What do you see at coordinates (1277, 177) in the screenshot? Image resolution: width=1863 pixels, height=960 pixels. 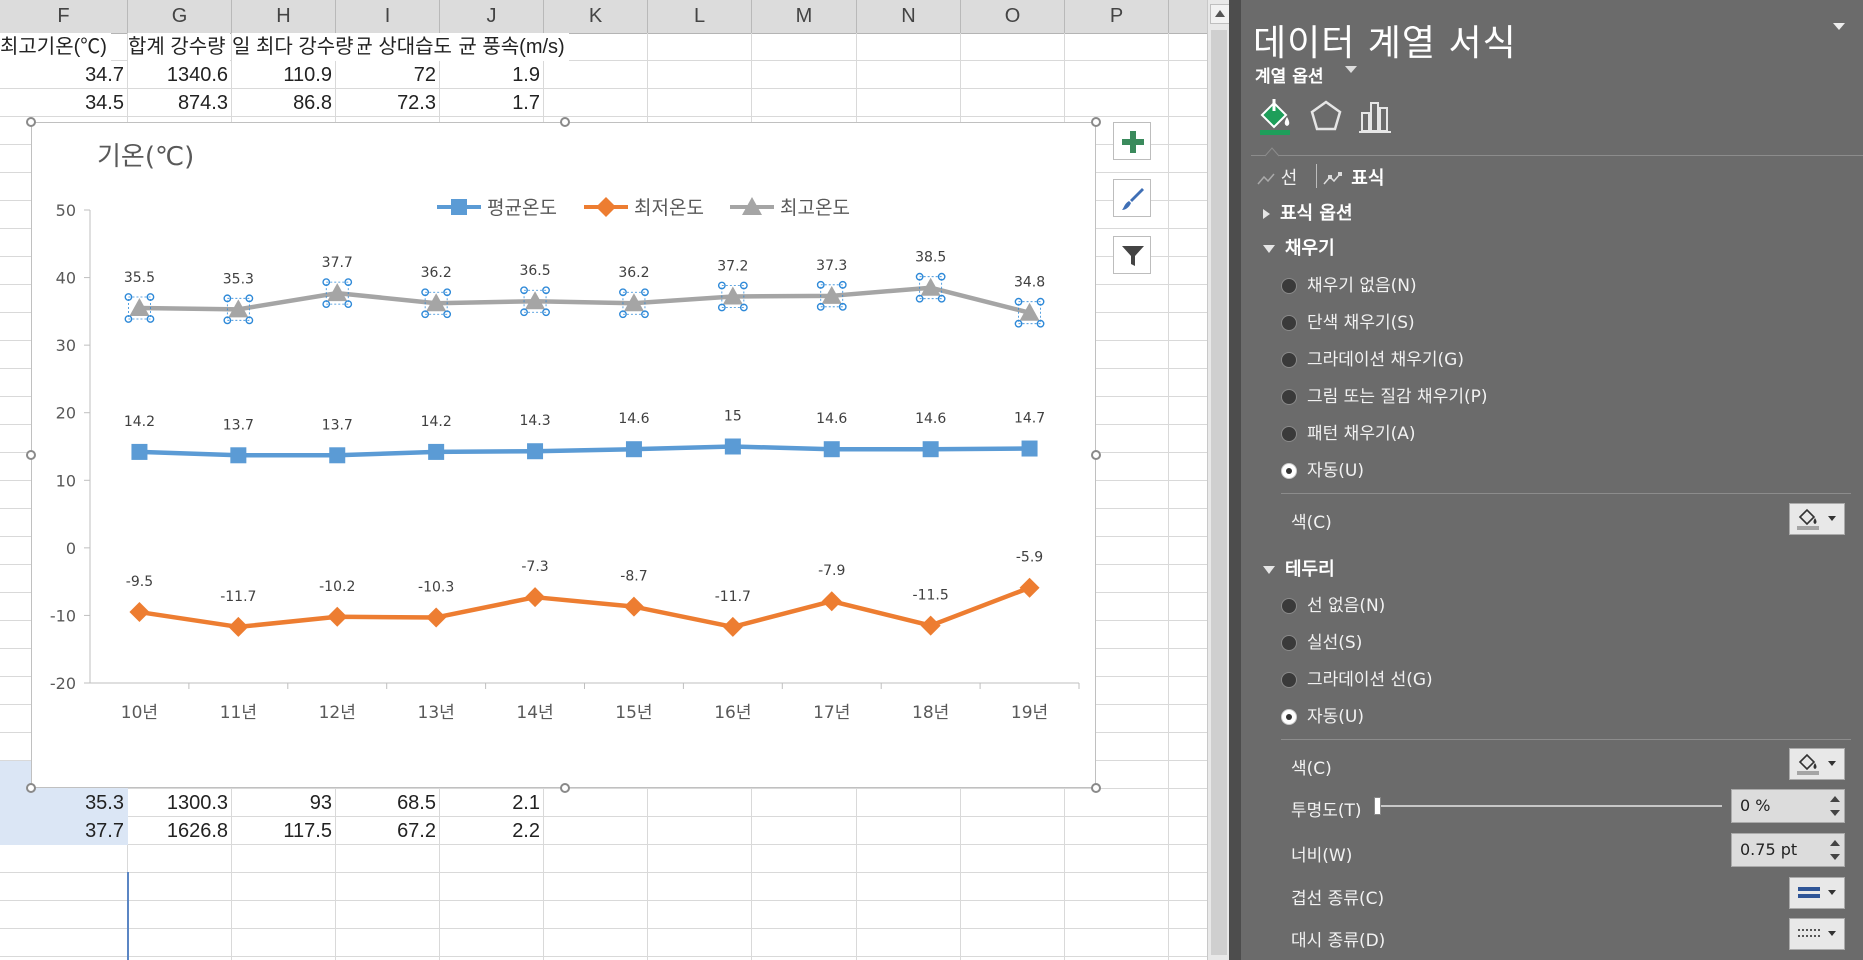 I see `tab-line: 선` at bounding box center [1277, 177].